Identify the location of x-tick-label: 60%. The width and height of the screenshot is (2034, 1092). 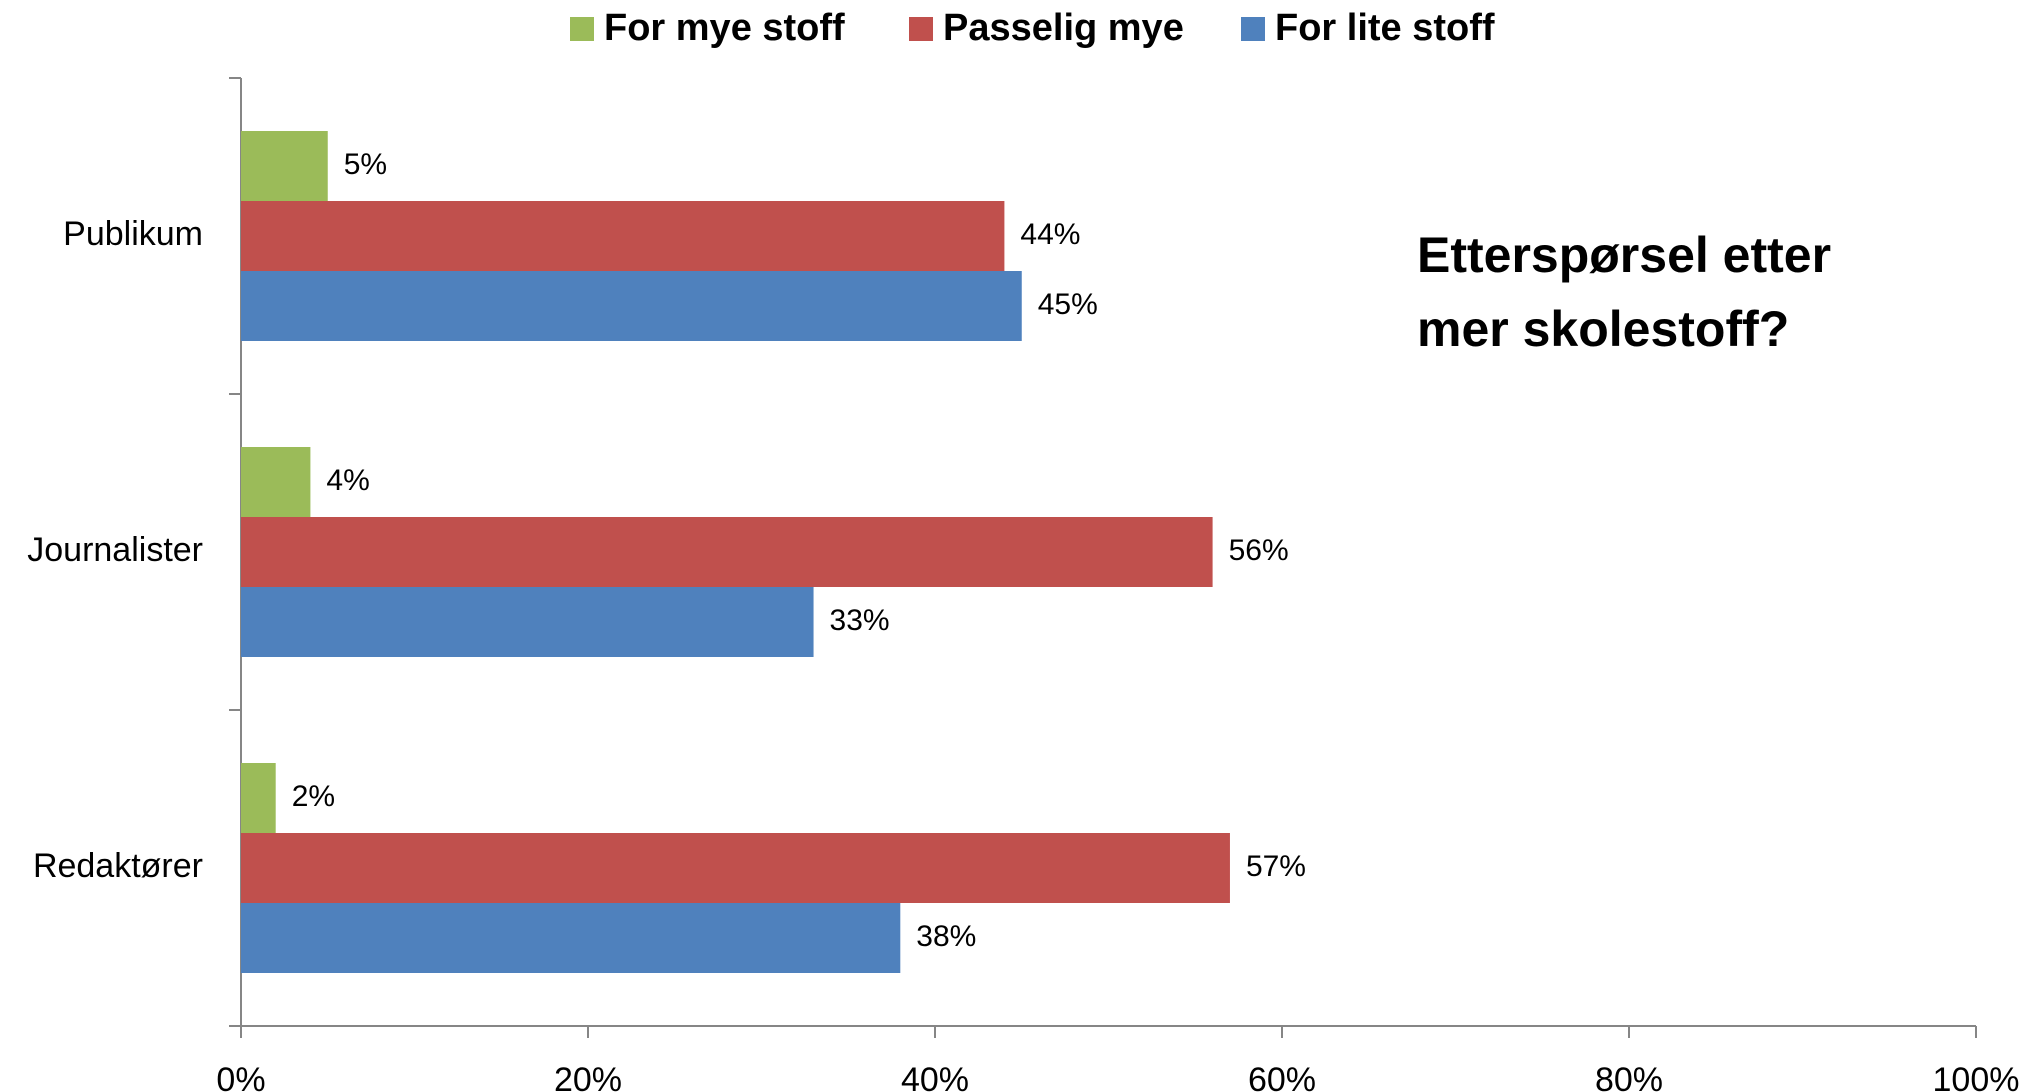
(1282, 1076).